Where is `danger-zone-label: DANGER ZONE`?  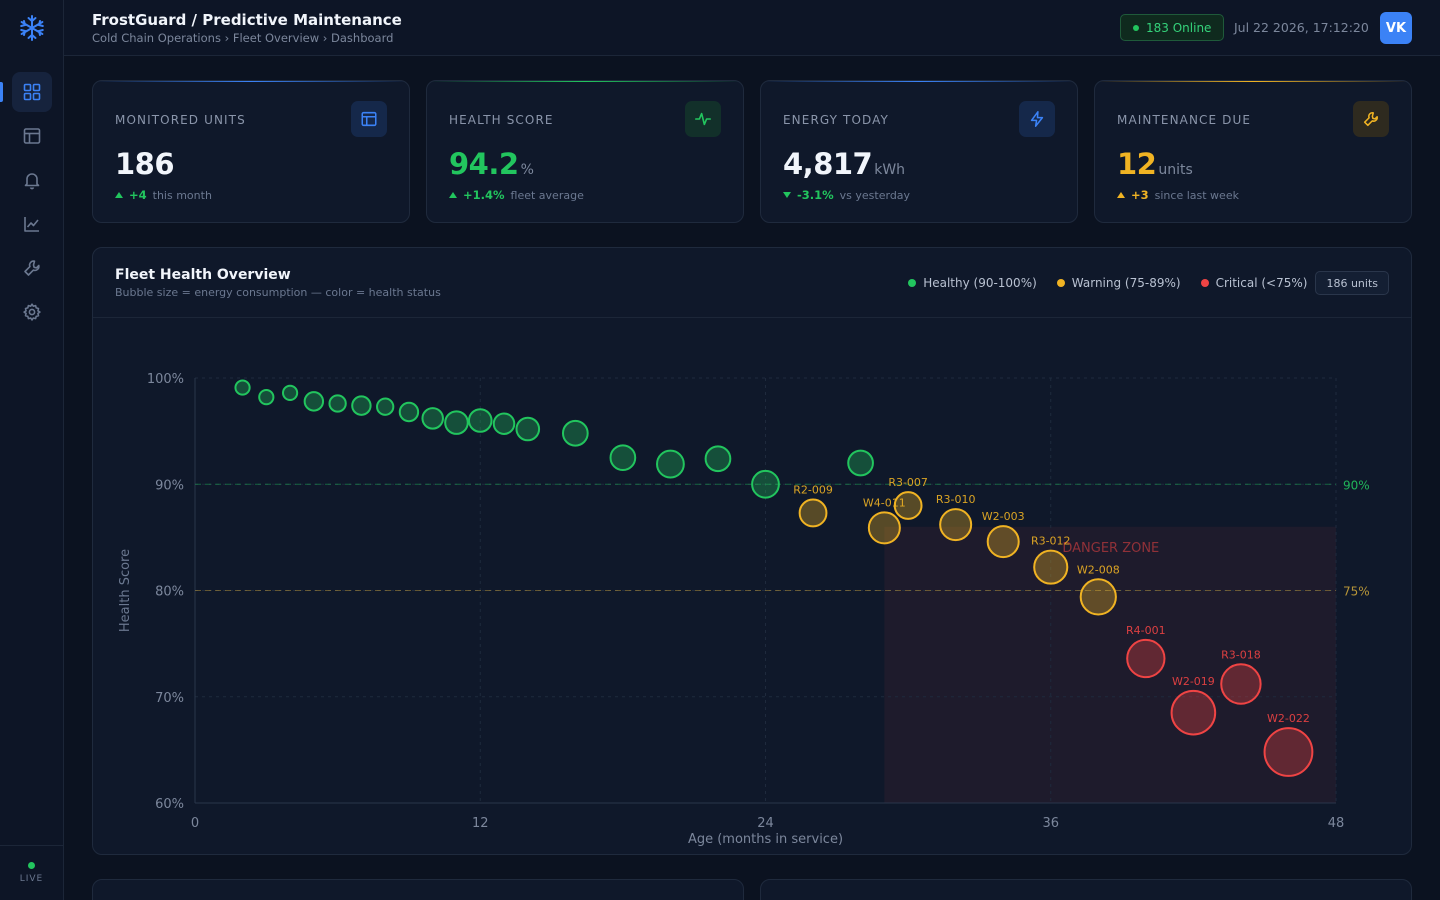 danger-zone-label: DANGER ZONE is located at coordinates (1110, 548).